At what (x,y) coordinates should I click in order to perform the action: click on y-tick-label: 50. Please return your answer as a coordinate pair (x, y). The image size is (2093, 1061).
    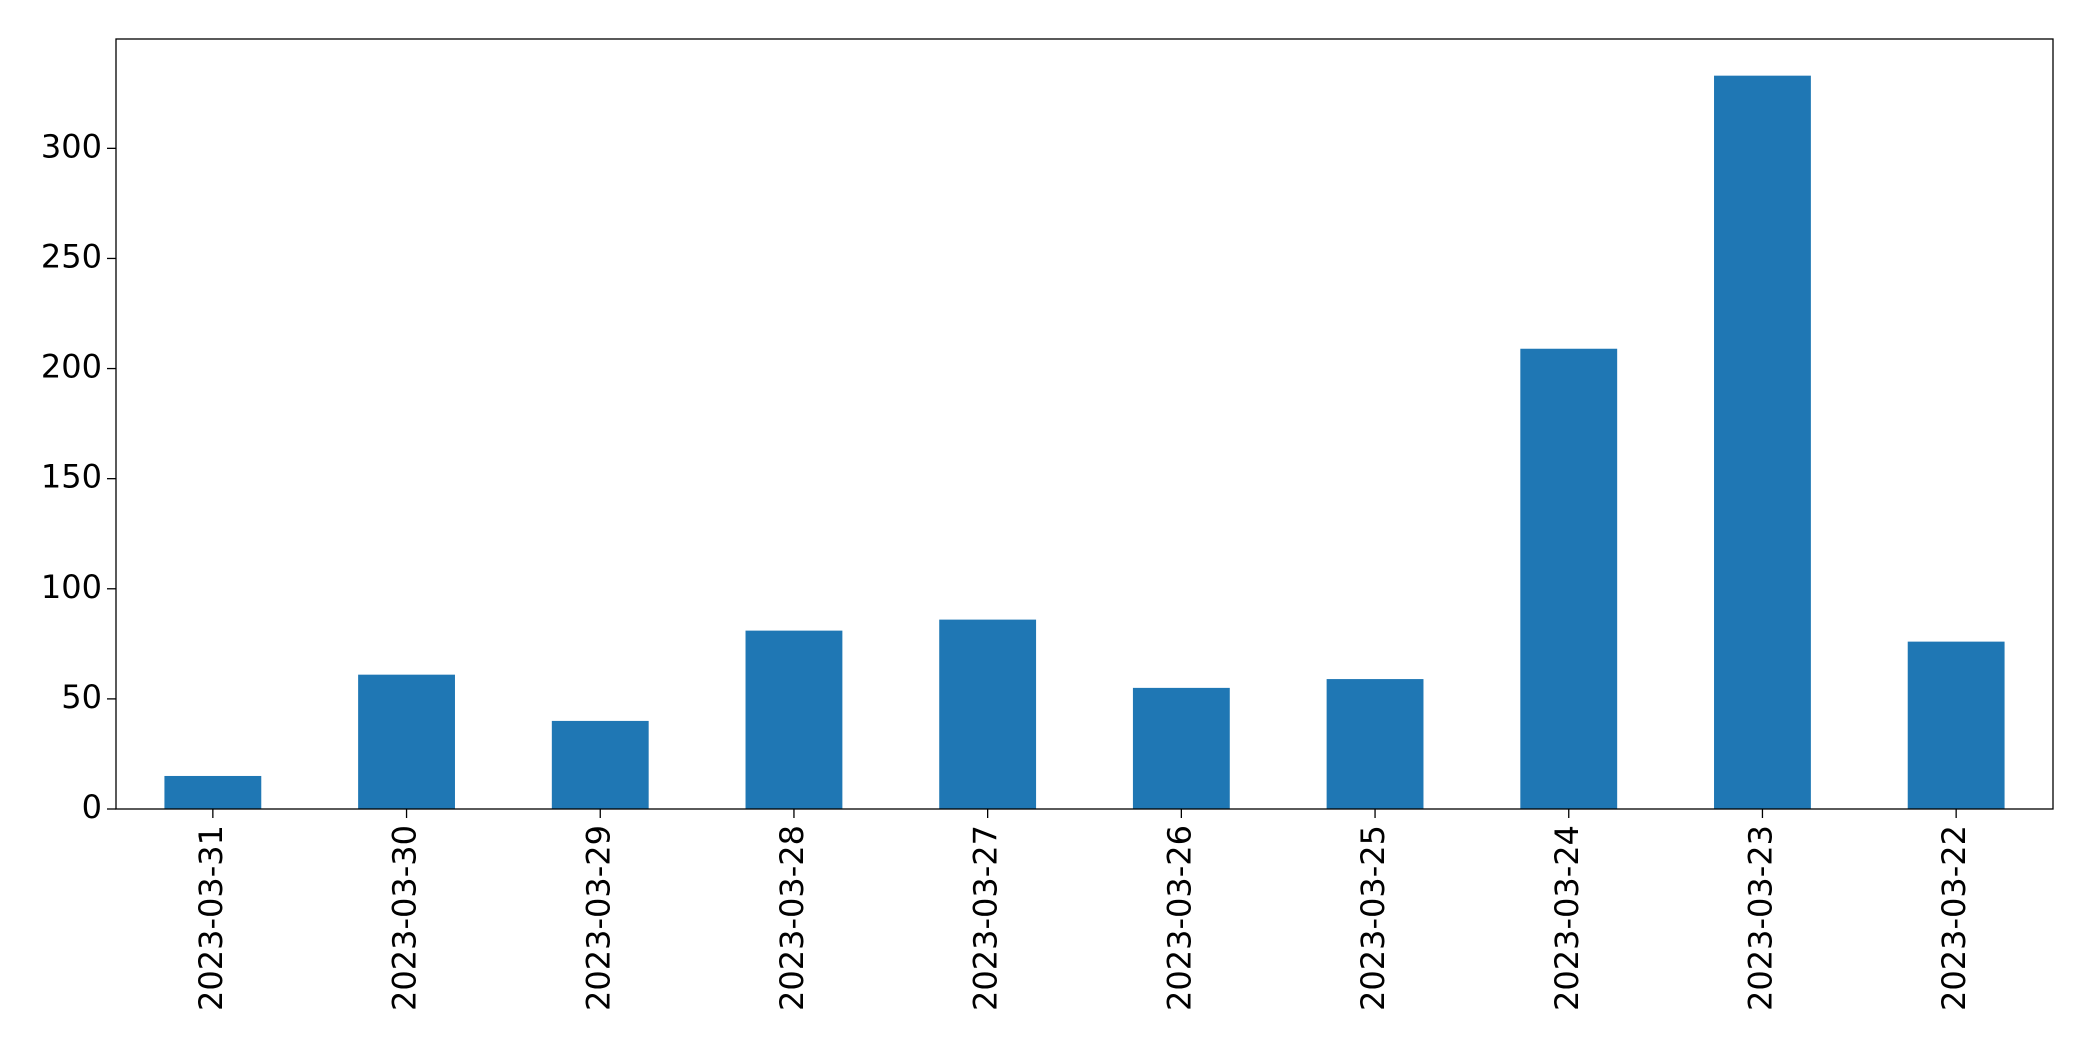
    Looking at the image, I should click on (81, 697).